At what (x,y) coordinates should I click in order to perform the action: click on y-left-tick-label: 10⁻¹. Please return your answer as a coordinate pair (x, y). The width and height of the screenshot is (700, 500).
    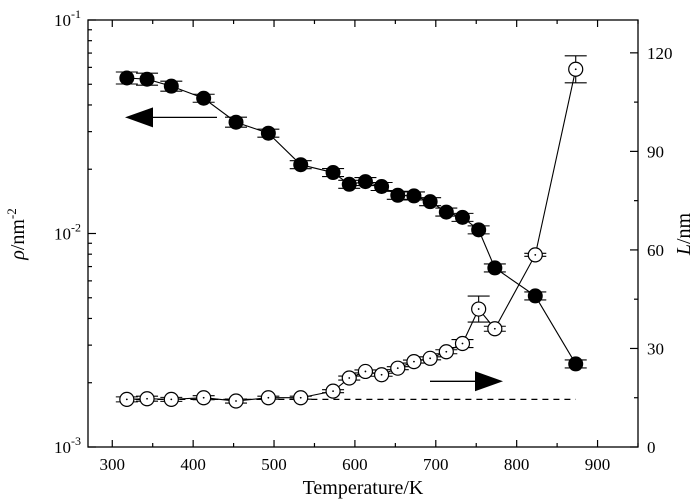
    Looking at the image, I should click on (67, 18).